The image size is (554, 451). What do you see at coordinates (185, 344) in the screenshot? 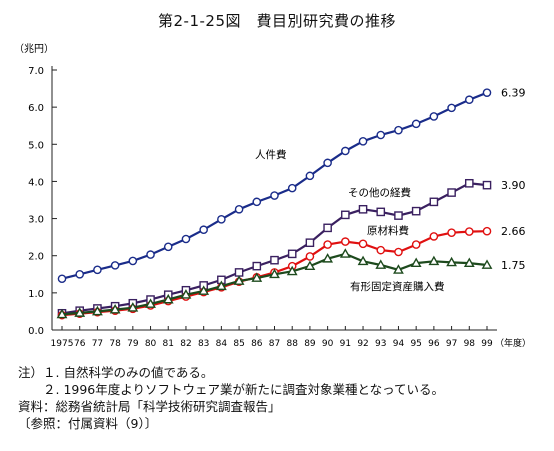
I see `x-tick-label: 82` at bounding box center [185, 344].